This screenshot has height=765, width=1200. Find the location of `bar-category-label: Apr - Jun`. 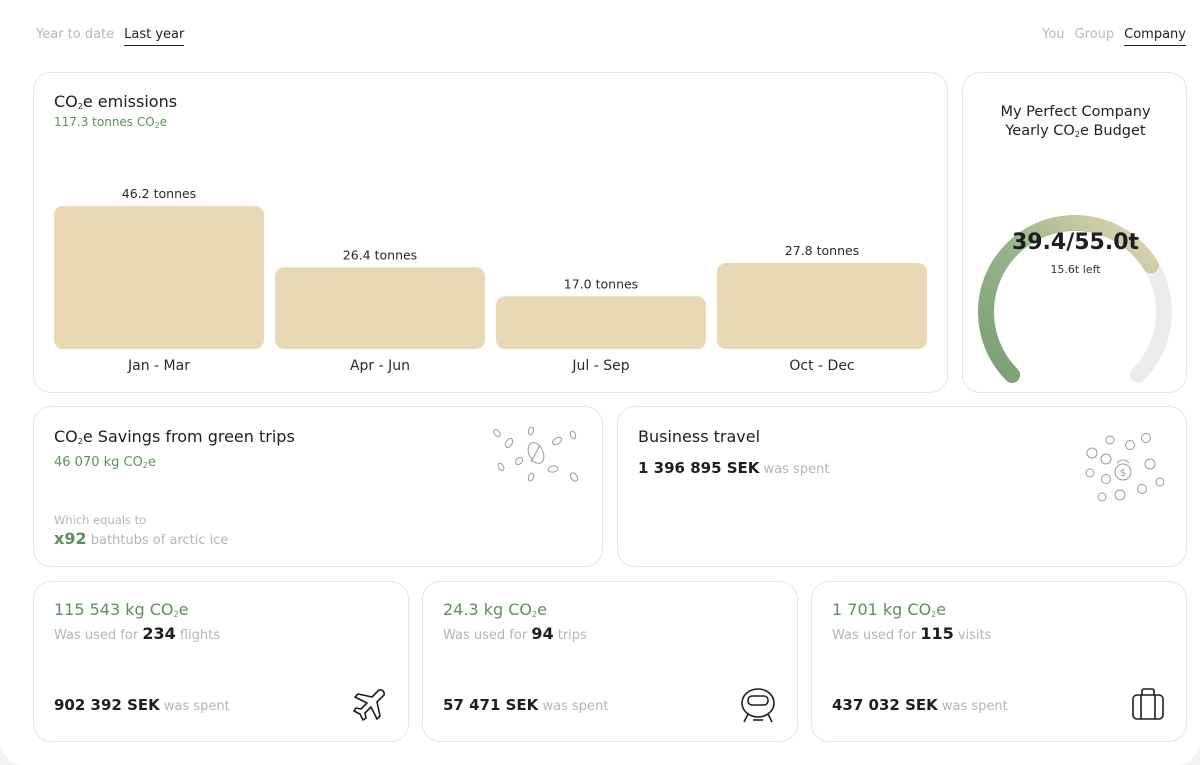

bar-category-label: Apr - Jun is located at coordinates (380, 366).